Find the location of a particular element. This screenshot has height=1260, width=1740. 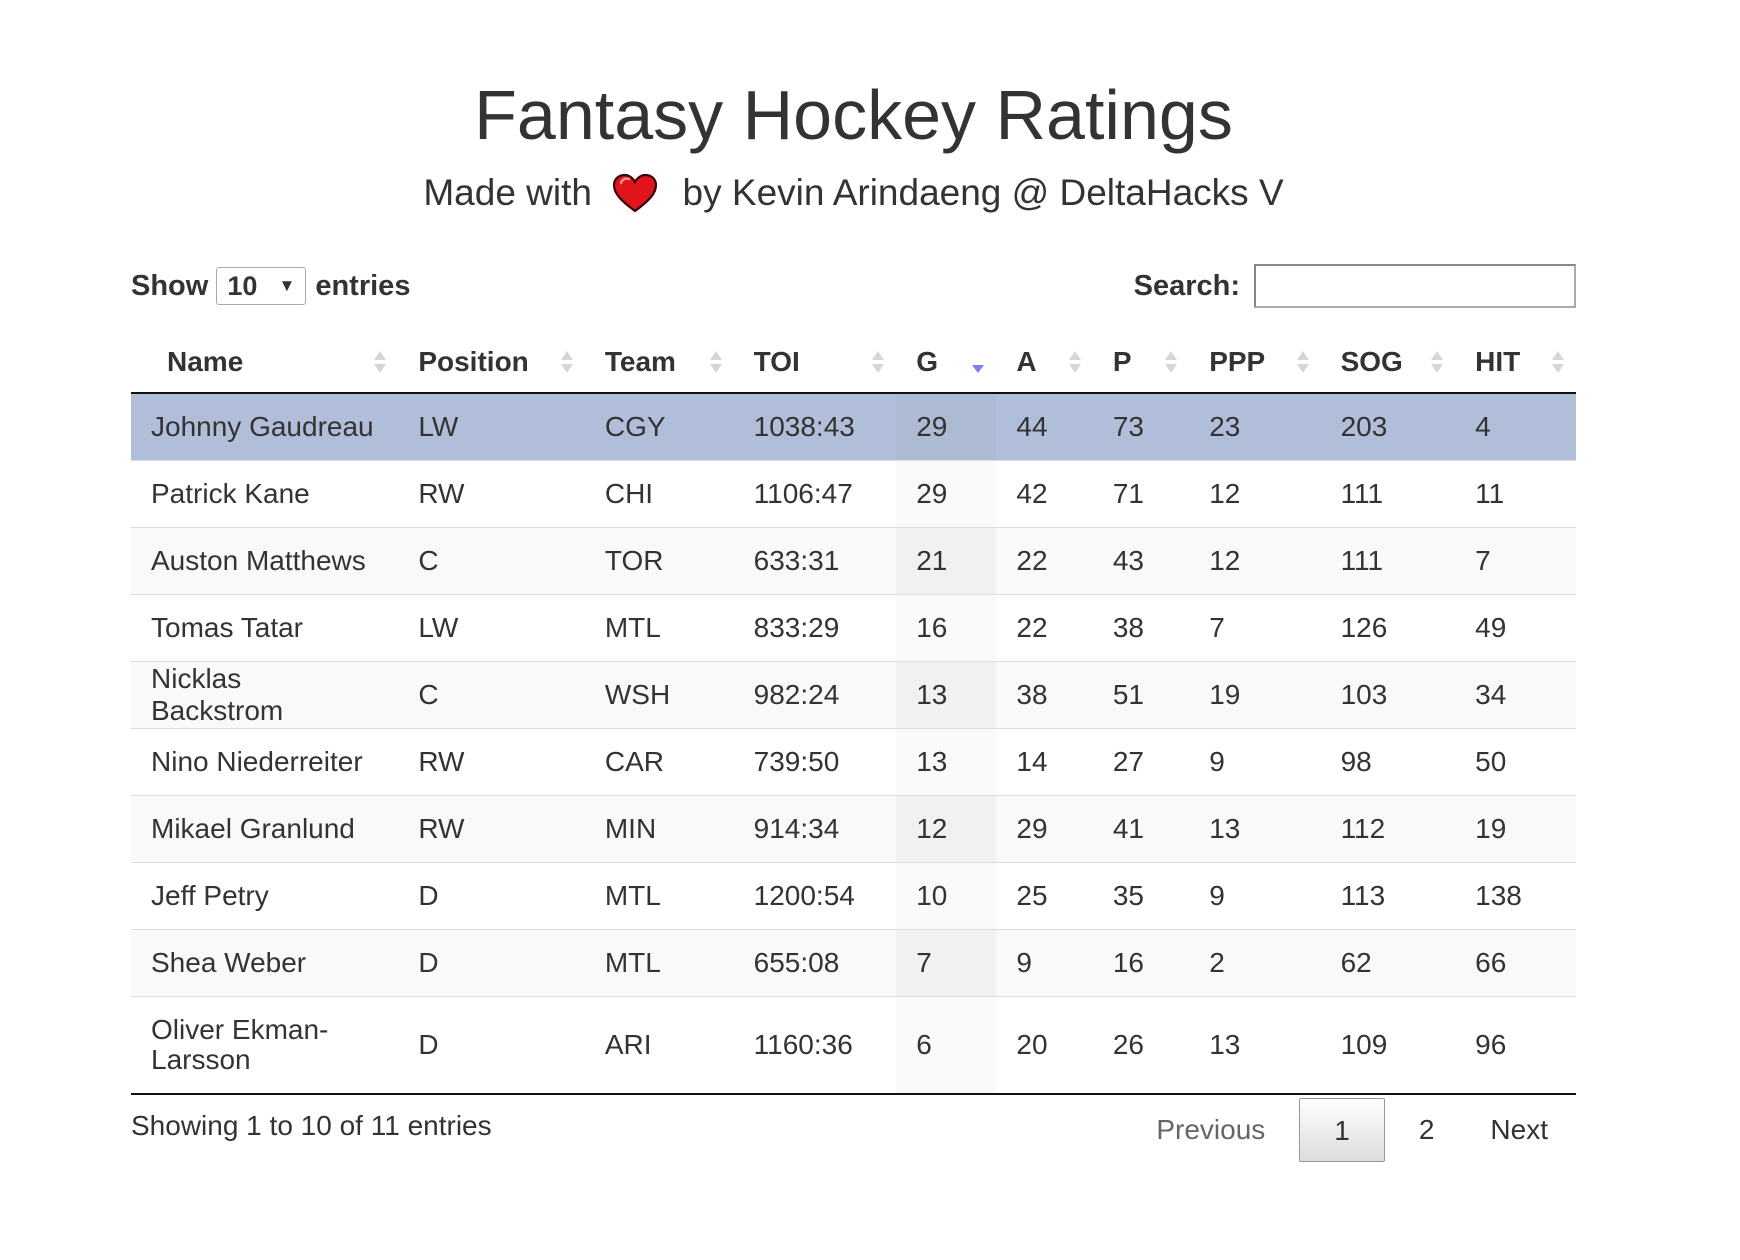

cell-toi: 1038:43 is located at coordinates (815, 427).